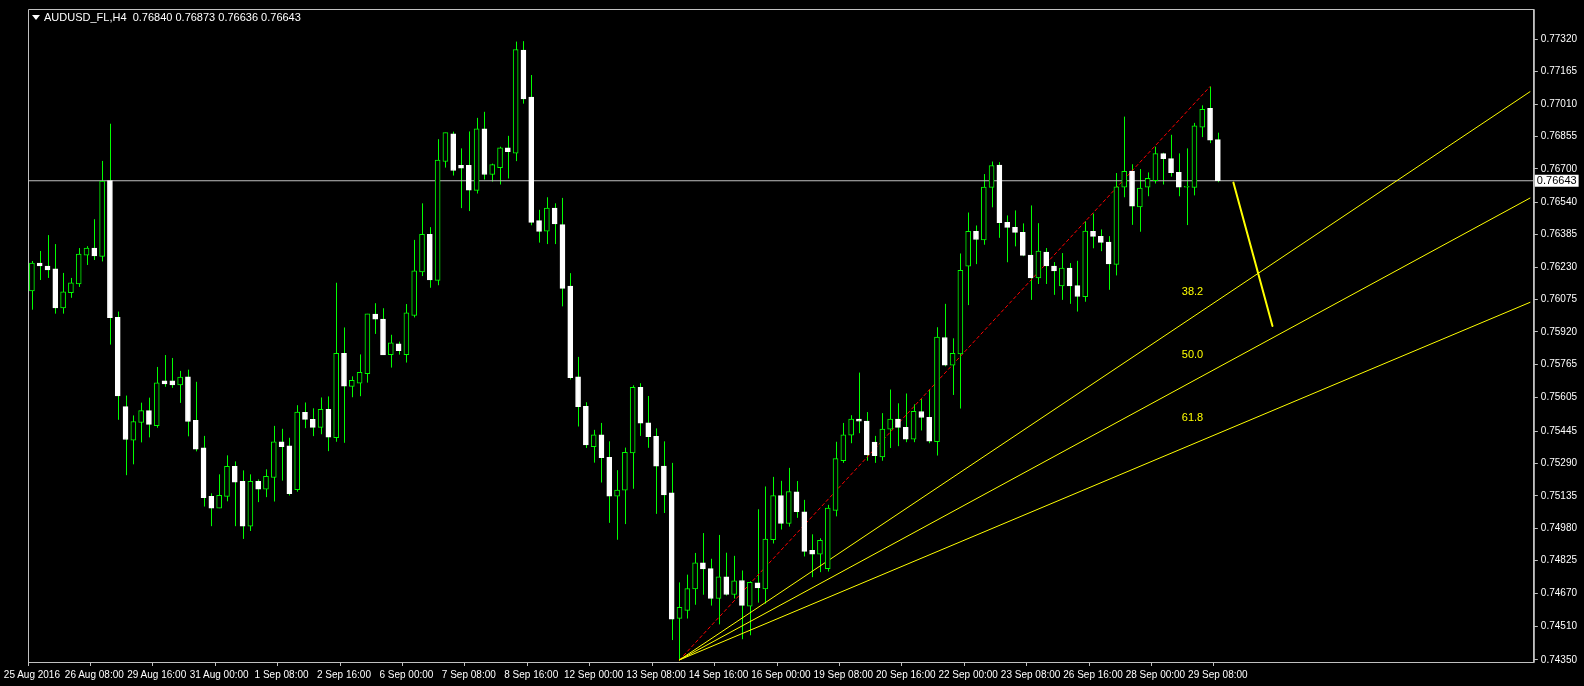 Image resolution: width=1584 pixels, height=686 pixels. What do you see at coordinates (1192, 290) in the screenshot?
I see `series-label: 38.2` at bounding box center [1192, 290].